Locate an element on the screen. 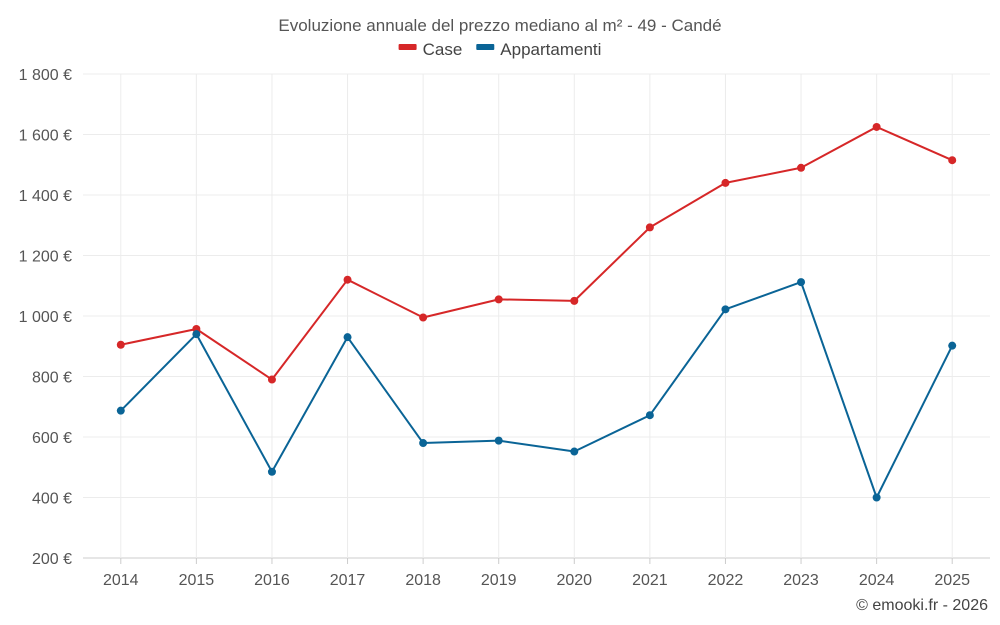 The width and height of the screenshot is (1000, 625). x-tick-label: 2015 is located at coordinates (197, 580).